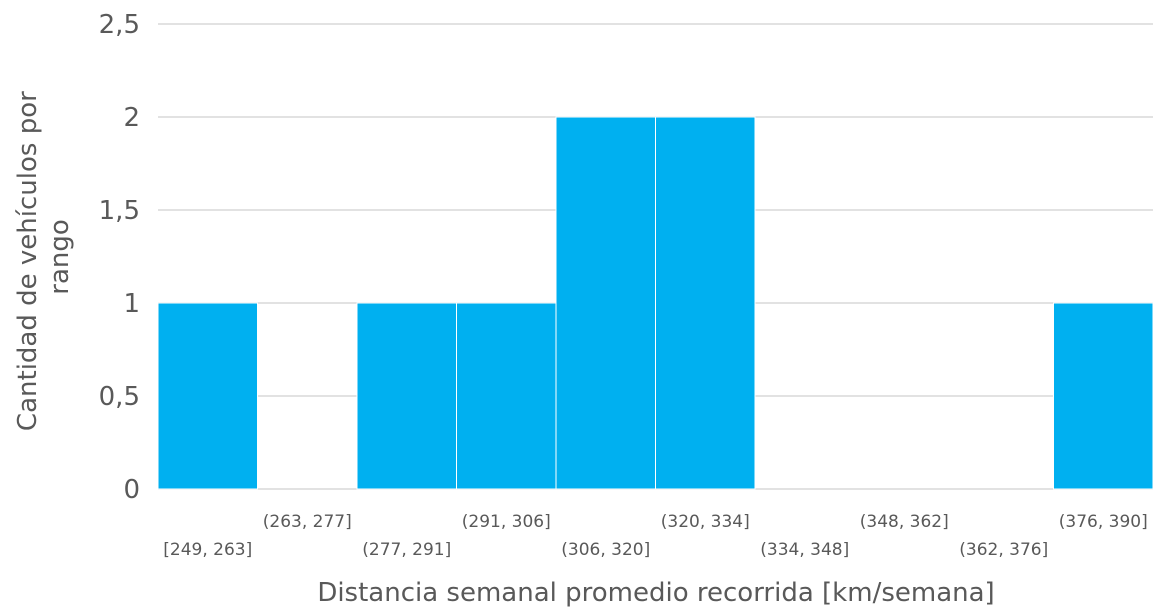 This screenshot has width=1155, height=609. I want to click on x-category-label: (362, 376], so click(1003, 550).